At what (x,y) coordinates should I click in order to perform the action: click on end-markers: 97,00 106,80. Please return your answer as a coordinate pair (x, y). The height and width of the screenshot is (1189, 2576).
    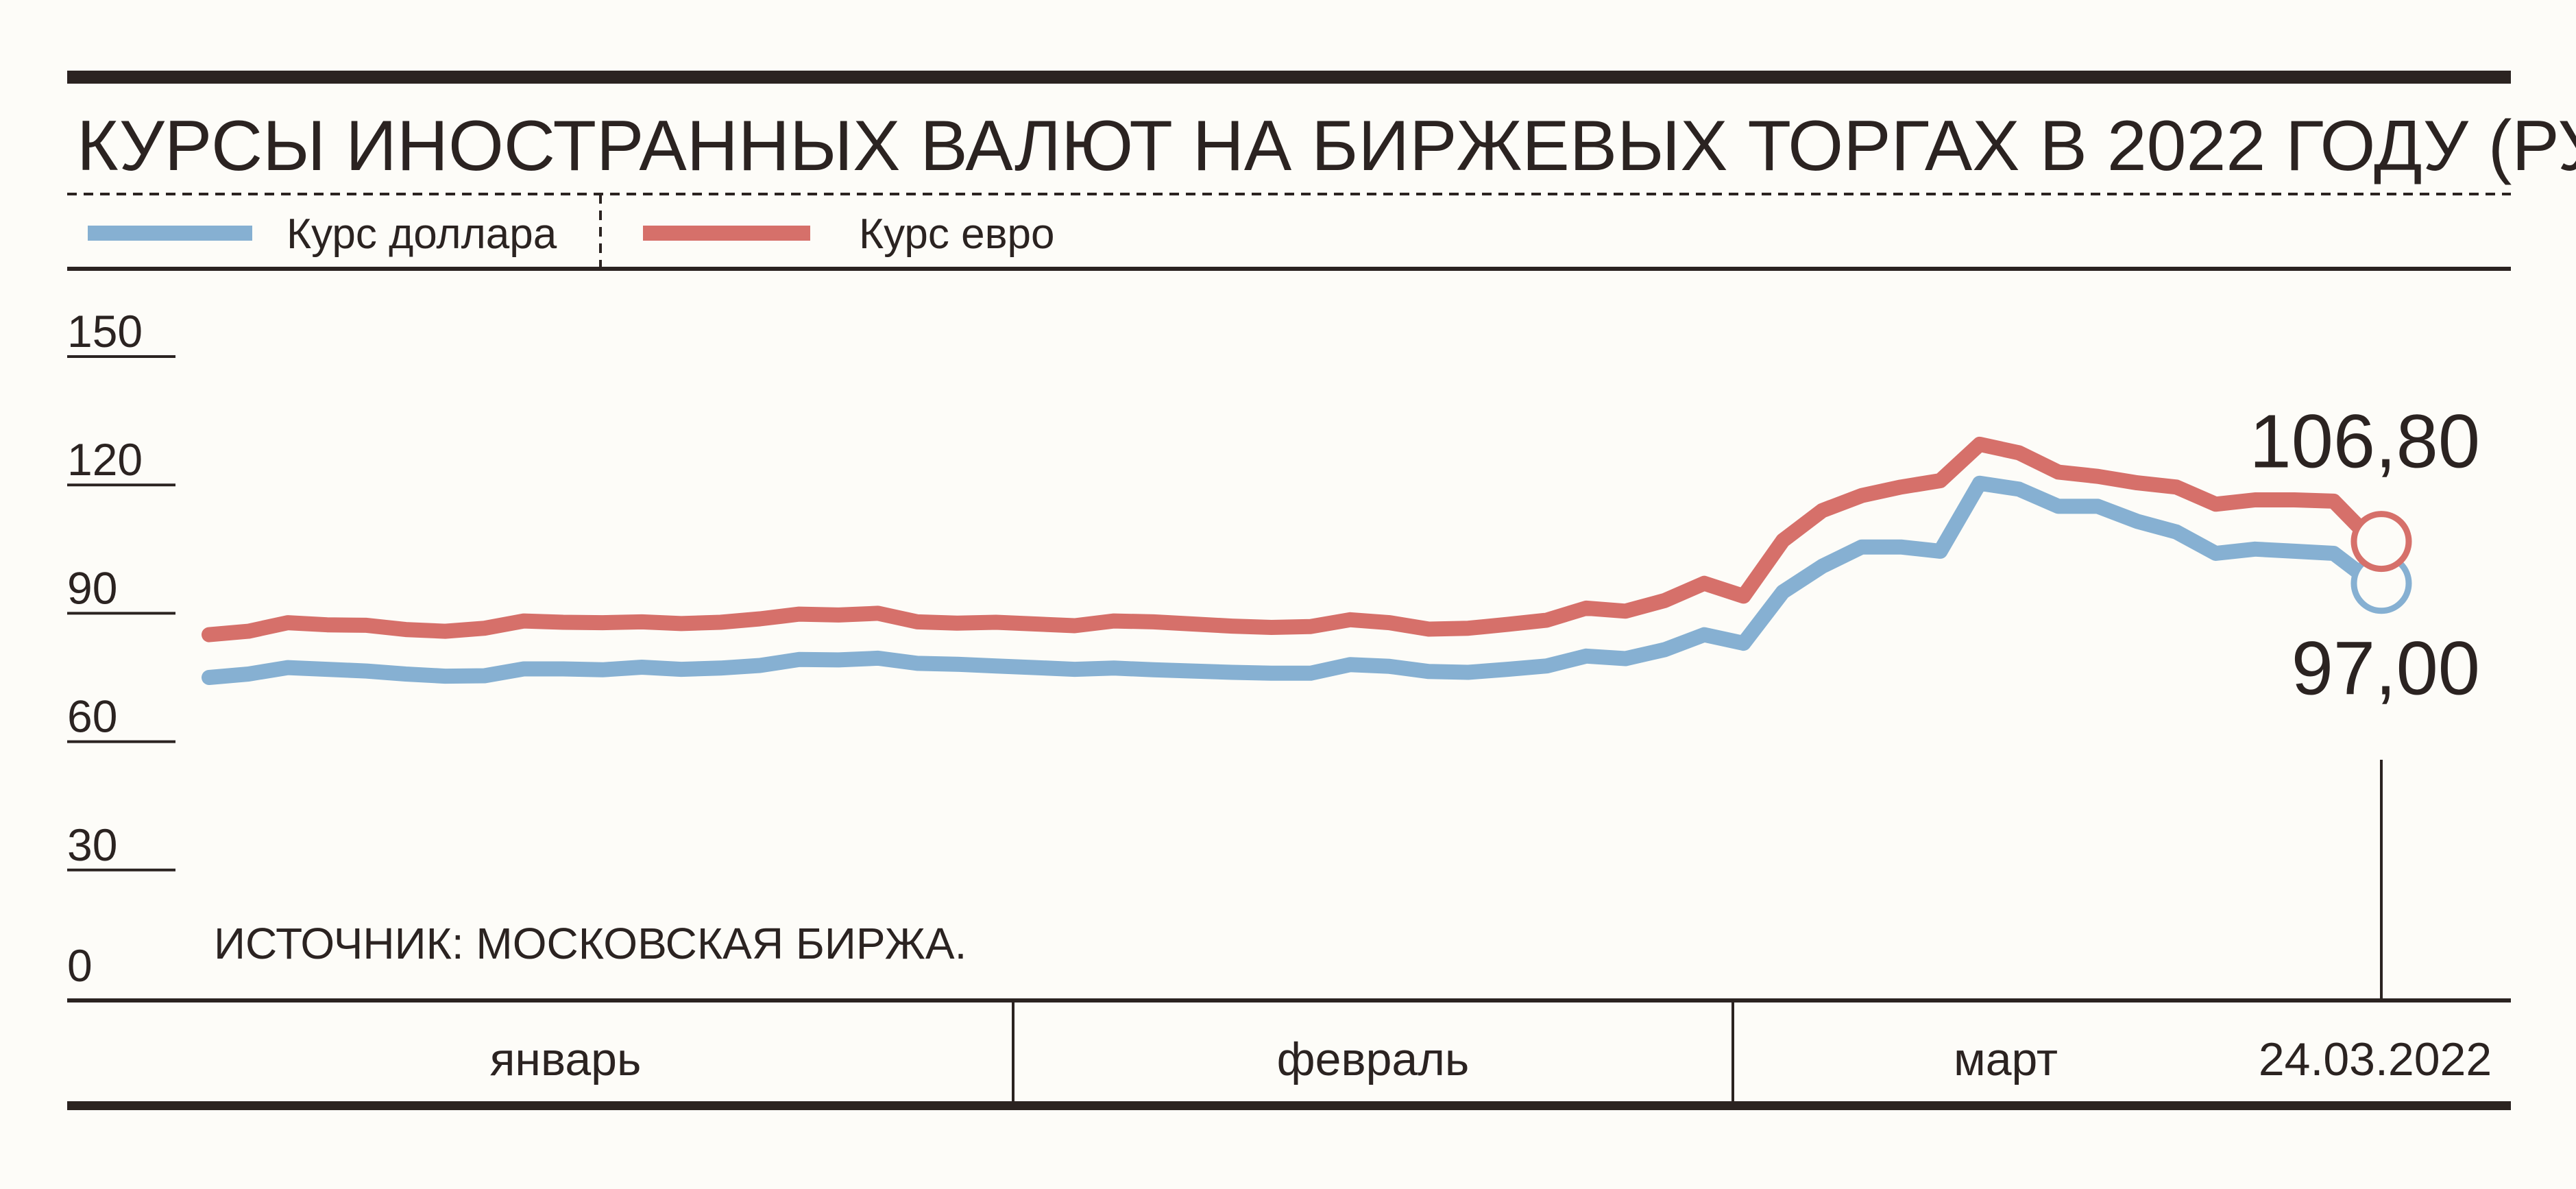
    Looking at the image, I should click on (2365, 556).